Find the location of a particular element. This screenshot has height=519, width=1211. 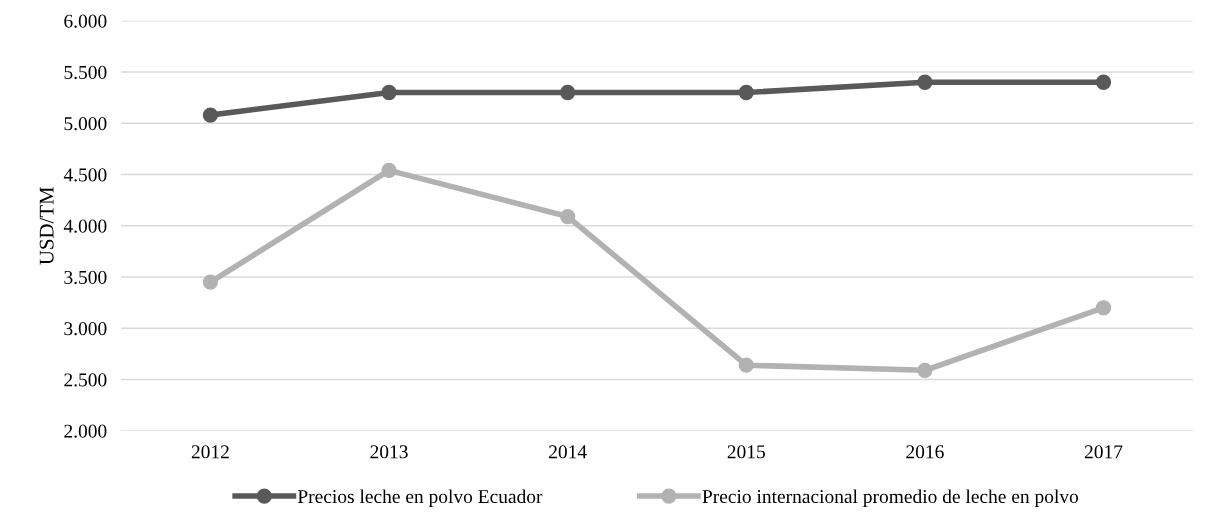

y-tick-label: 6.000 is located at coordinates (85, 21).